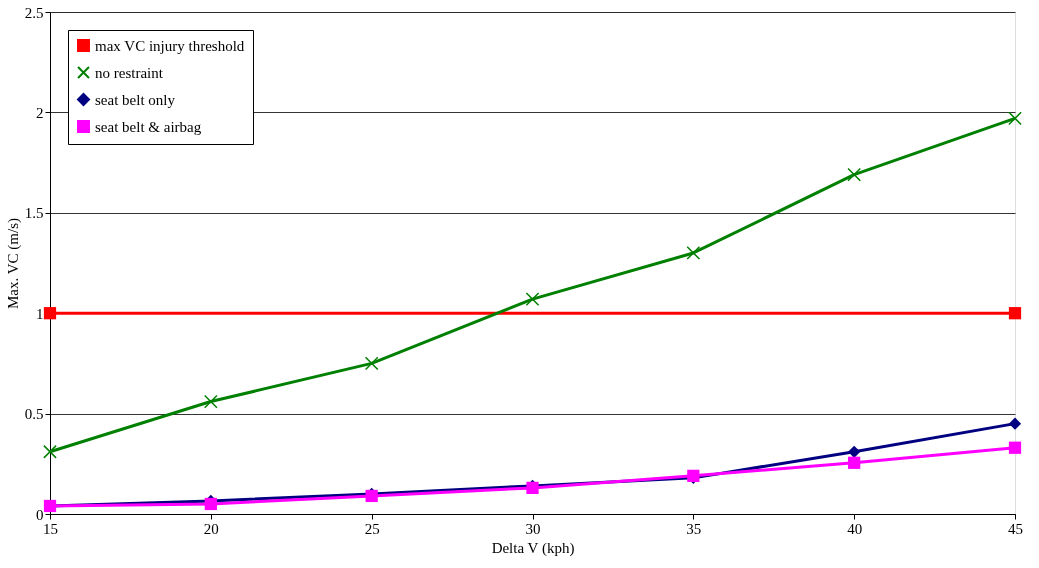 This screenshot has height=568, width=1039. I want to click on legend-label: max VC injury threshold, so click(170, 45).